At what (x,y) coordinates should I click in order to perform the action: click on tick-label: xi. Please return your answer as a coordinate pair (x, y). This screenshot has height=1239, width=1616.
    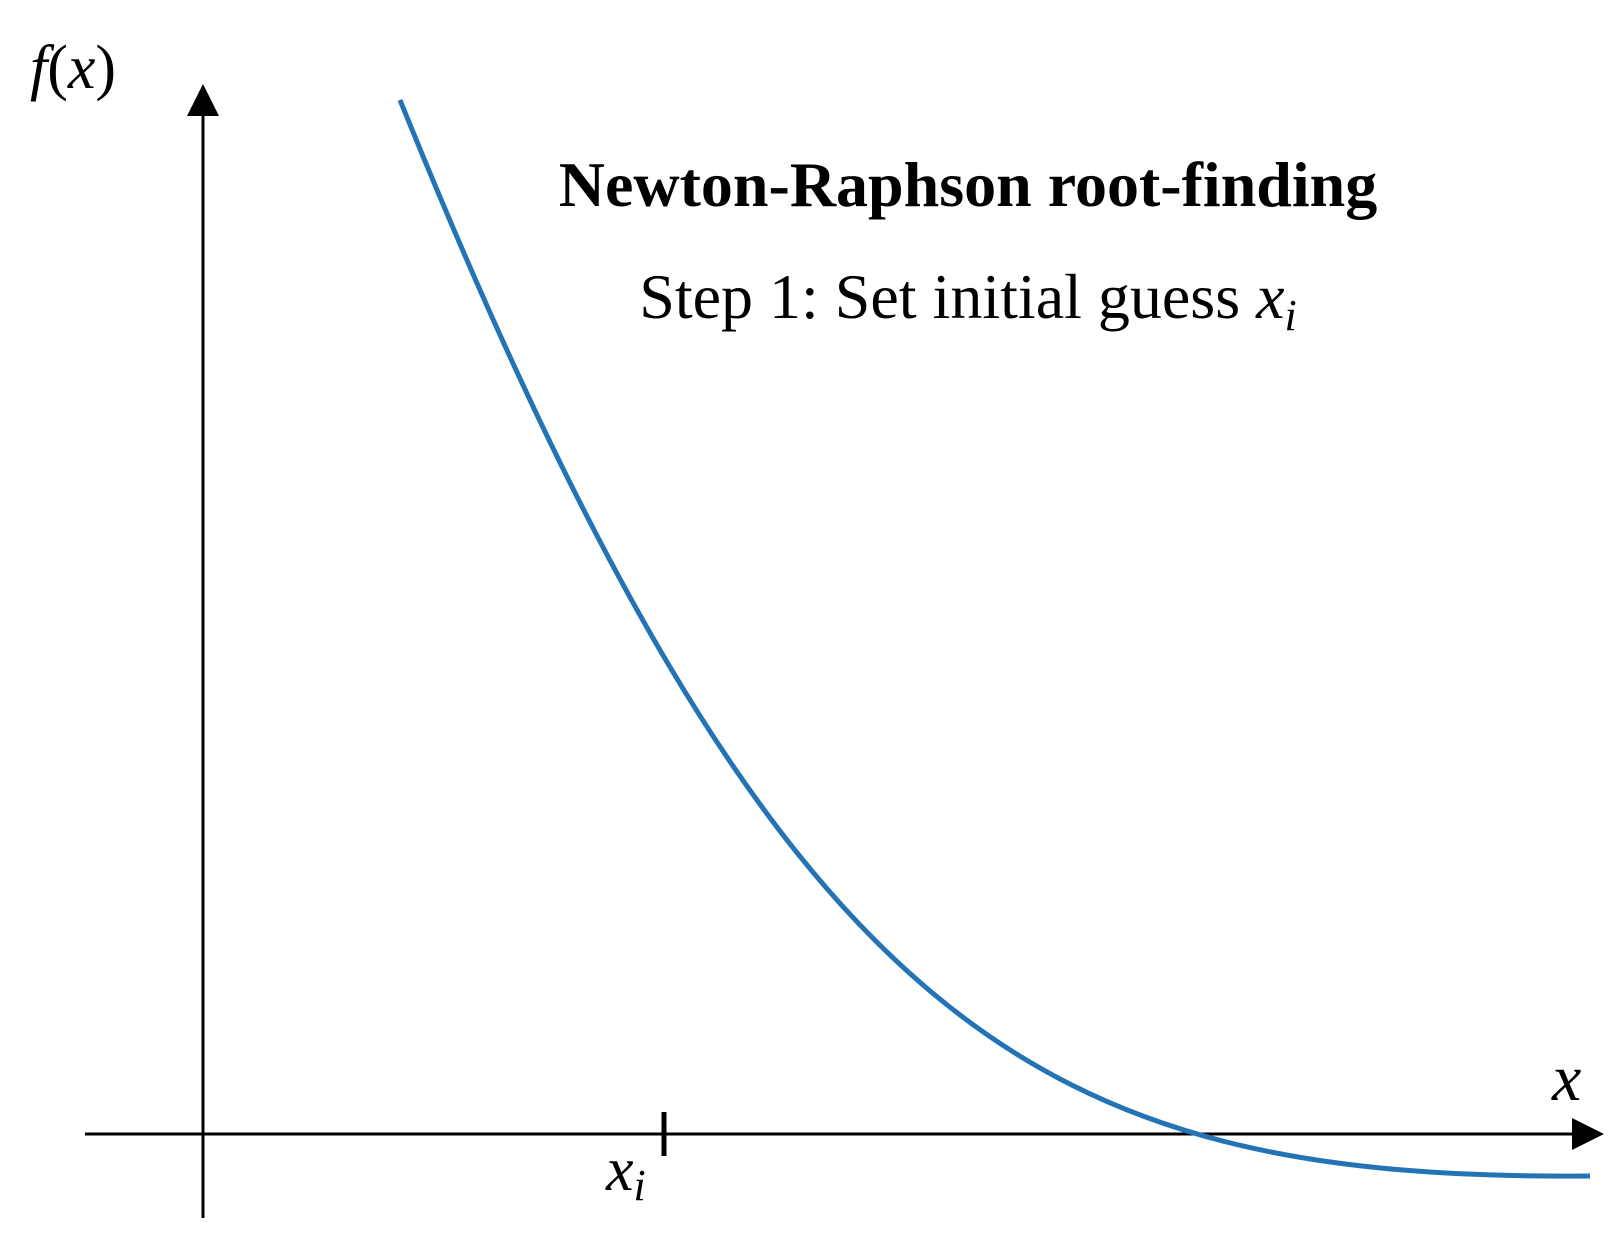
    Looking at the image, I should click on (625, 1173).